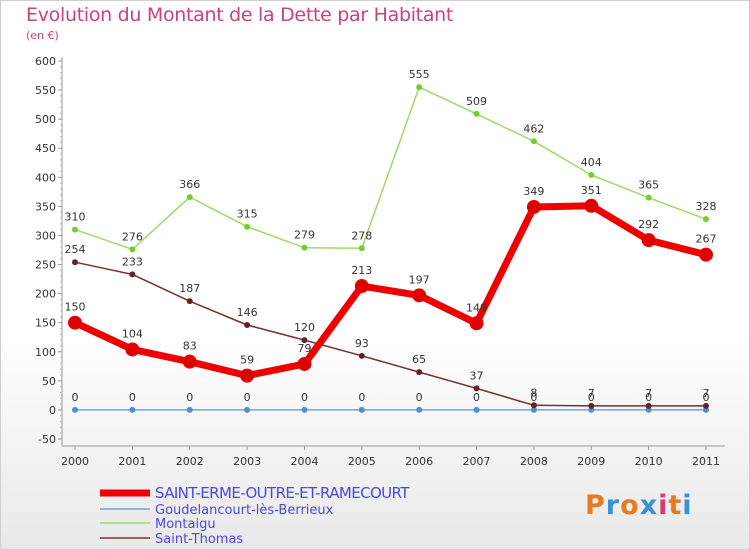 The width and height of the screenshot is (750, 550). I want to click on x-tick-label: 2003, so click(247, 461).